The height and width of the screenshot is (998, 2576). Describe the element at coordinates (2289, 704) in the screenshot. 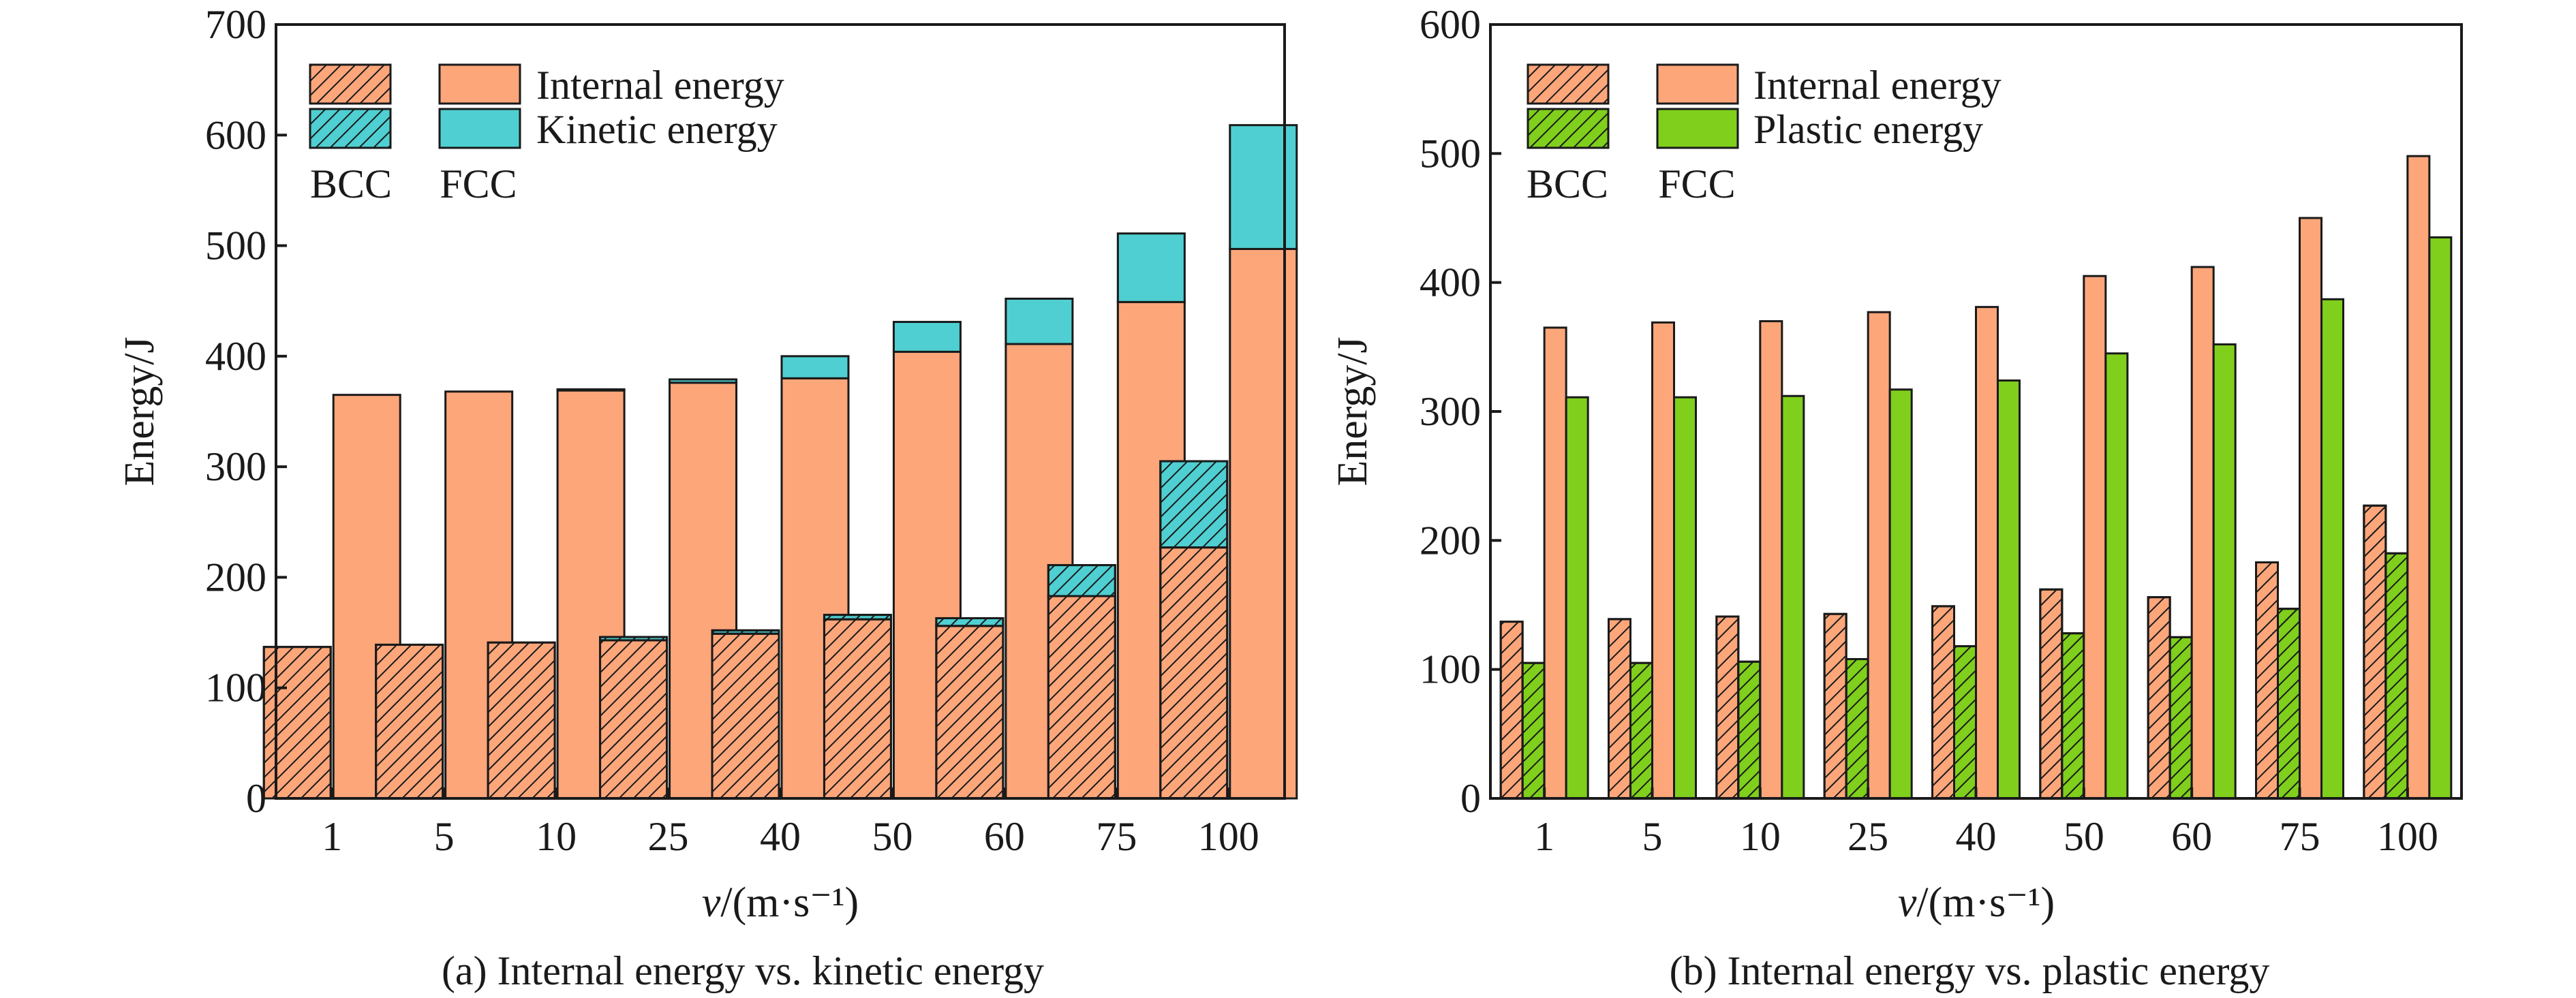

I see `bar-bcc-plastic-75-hatch` at that location.